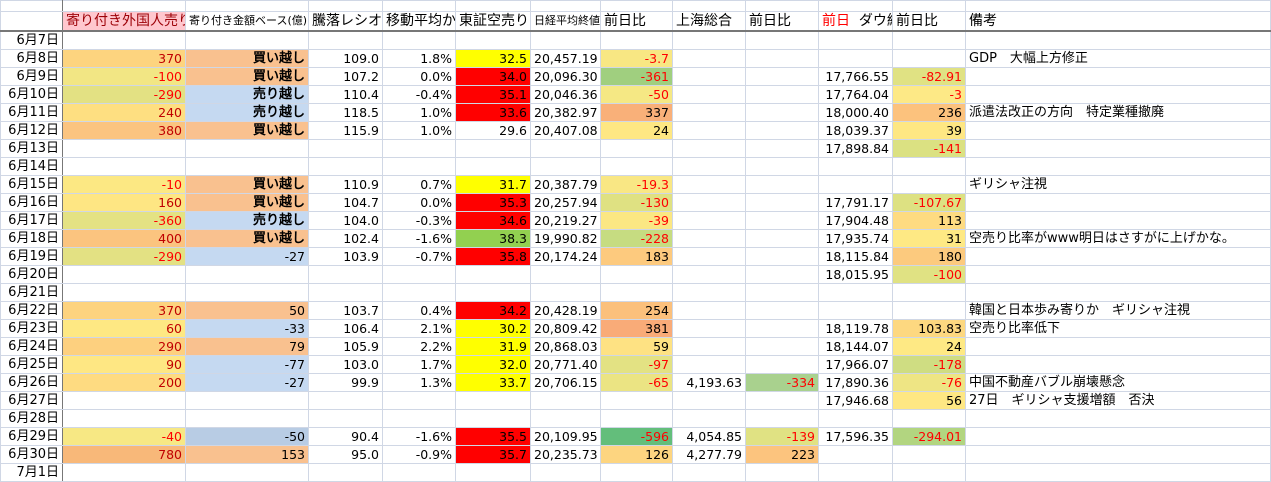 The width and height of the screenshot is (1271, 482). Describe the element at coordinates (565, 382) in the screenshot. I see `cell-f: 20,706.15` at that location.